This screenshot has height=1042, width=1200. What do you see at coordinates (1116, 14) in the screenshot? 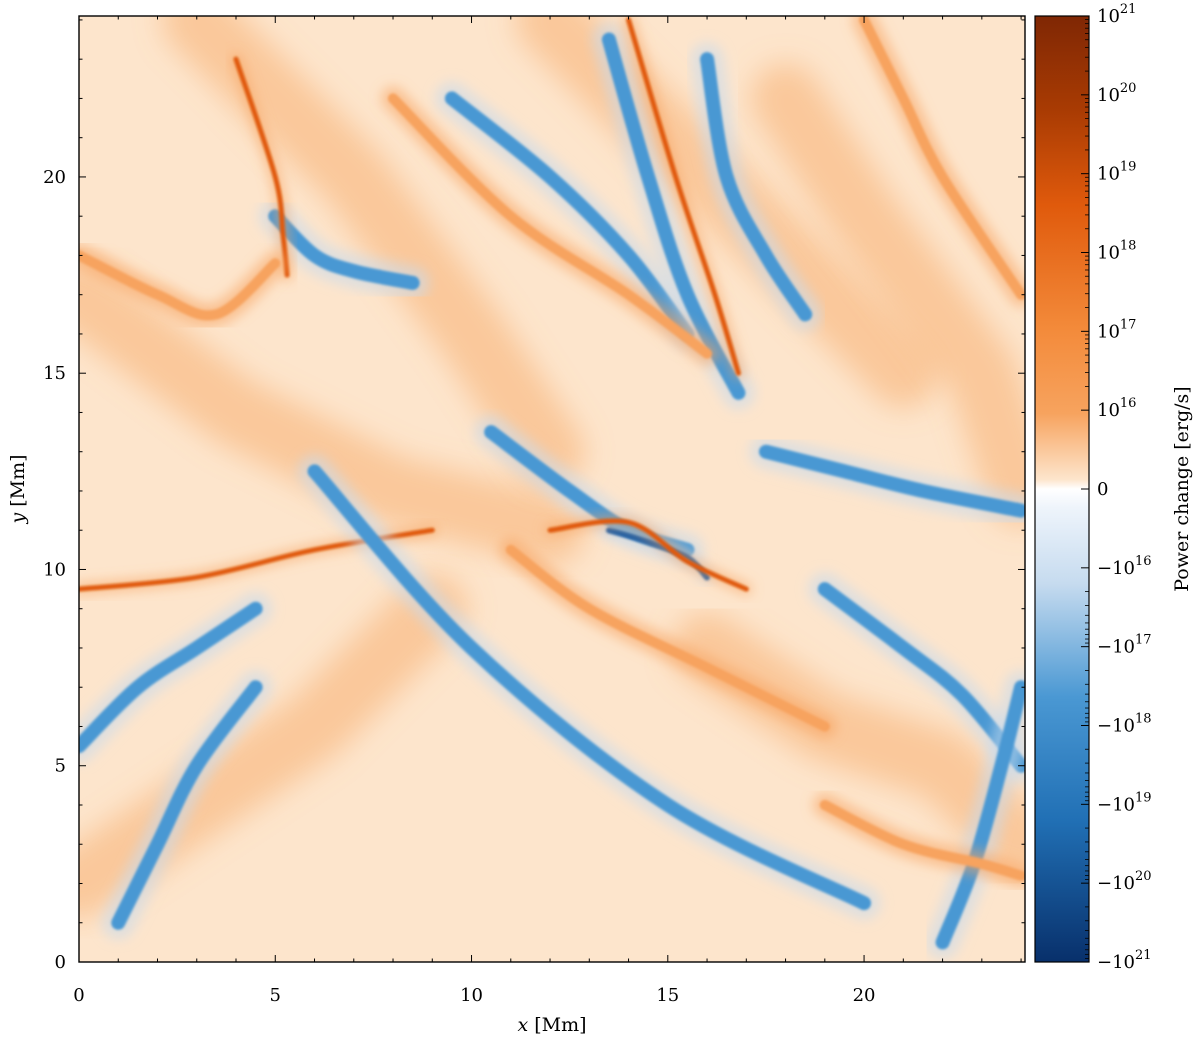
I see `colorbar-tick-label: 1021` at bounding box center [1116, 14].